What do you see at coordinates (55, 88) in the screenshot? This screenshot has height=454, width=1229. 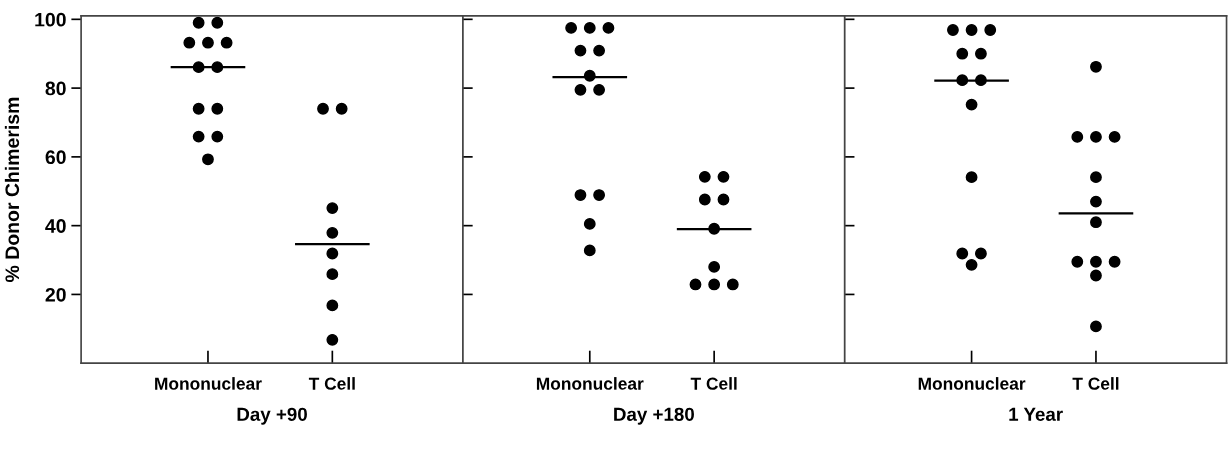 I see `y-tick-label: 80` at bounding box center [55, 88].